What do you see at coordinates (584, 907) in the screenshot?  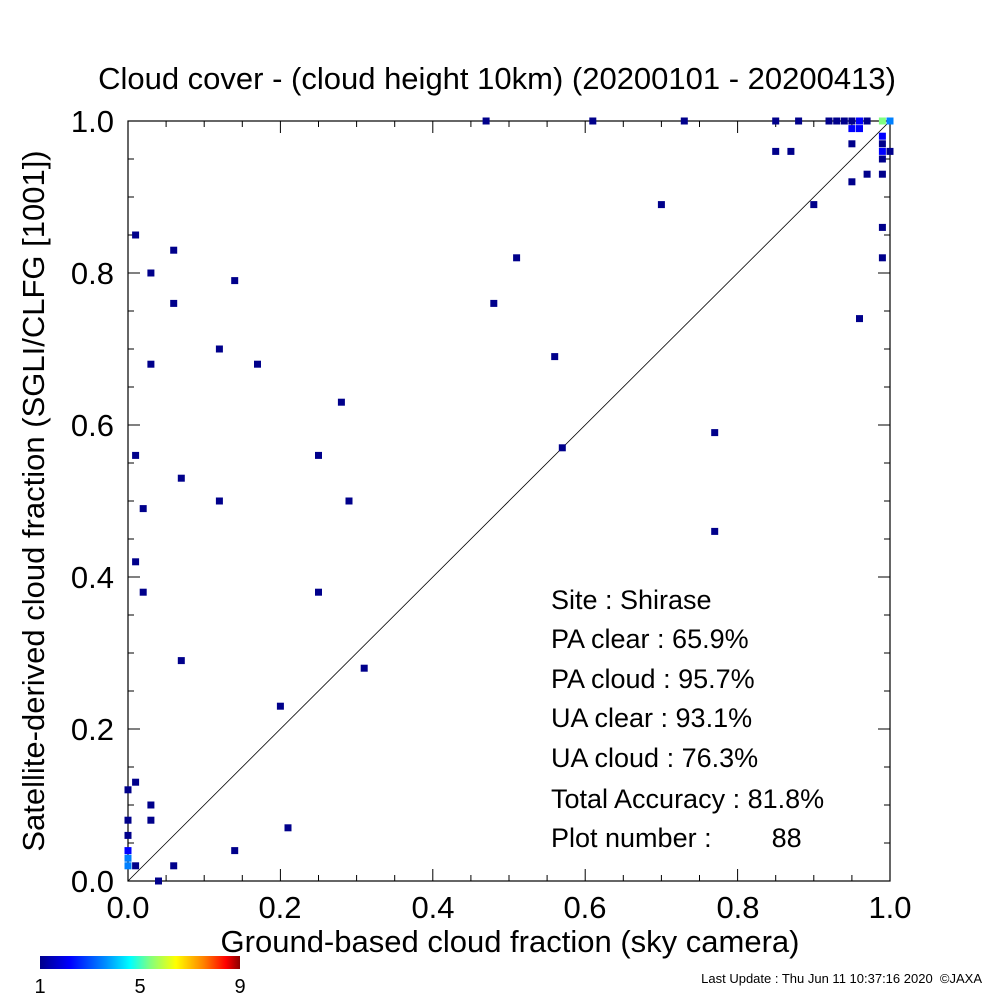 I see `x-tick-label-3: 0.6` at bounding box center [584, 907].